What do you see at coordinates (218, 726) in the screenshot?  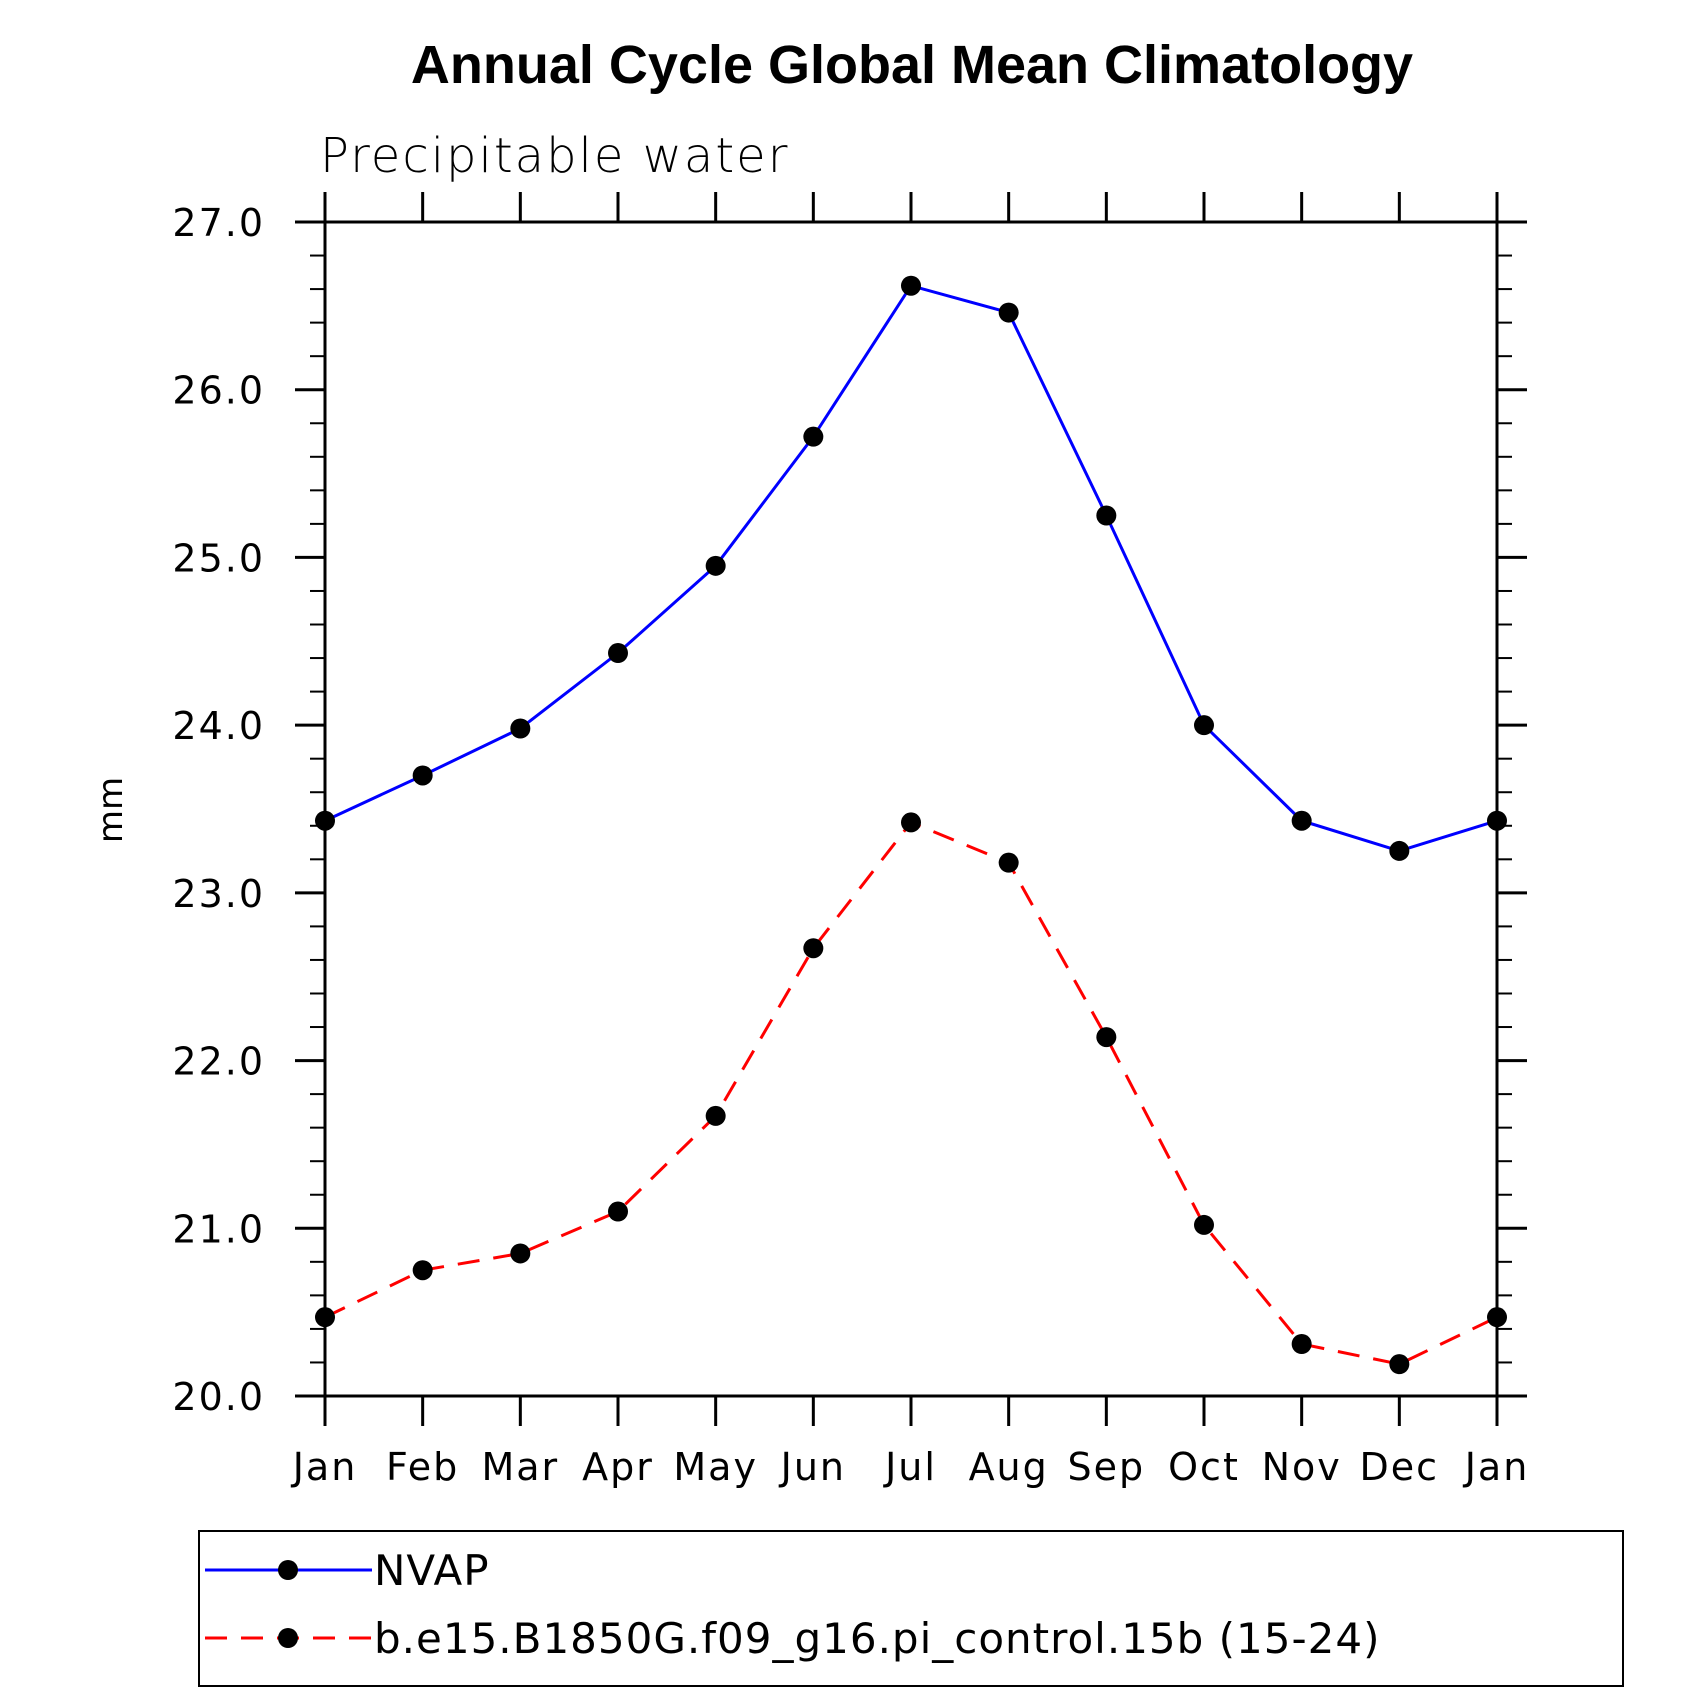 I see `y-tick-label: 24.0` at bounding box center [218, 726].